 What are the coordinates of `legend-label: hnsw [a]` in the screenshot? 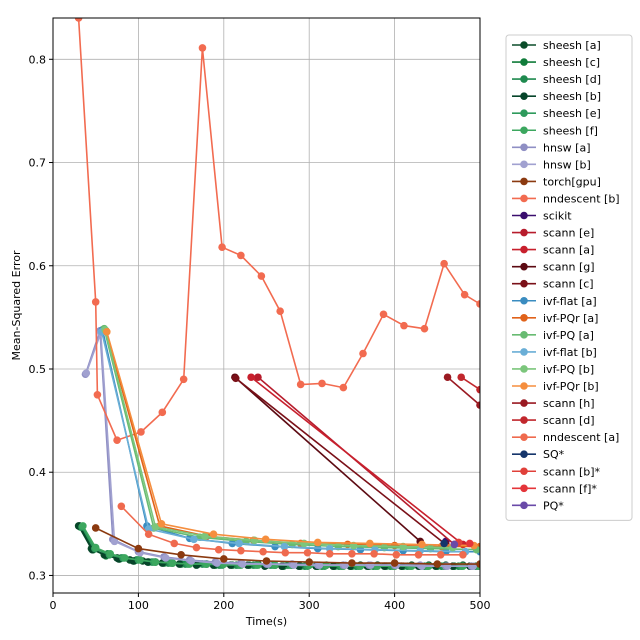 It's located at (567, 147).